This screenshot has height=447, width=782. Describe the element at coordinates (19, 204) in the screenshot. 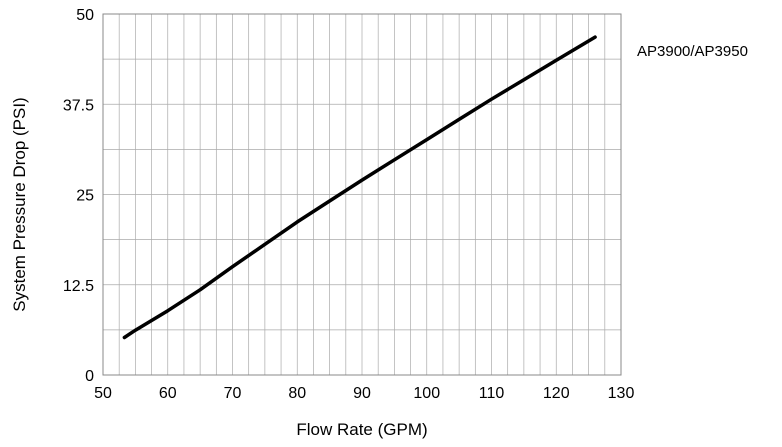

I see `y-axis-title: System Pressure Drop (PSI)` at that location.